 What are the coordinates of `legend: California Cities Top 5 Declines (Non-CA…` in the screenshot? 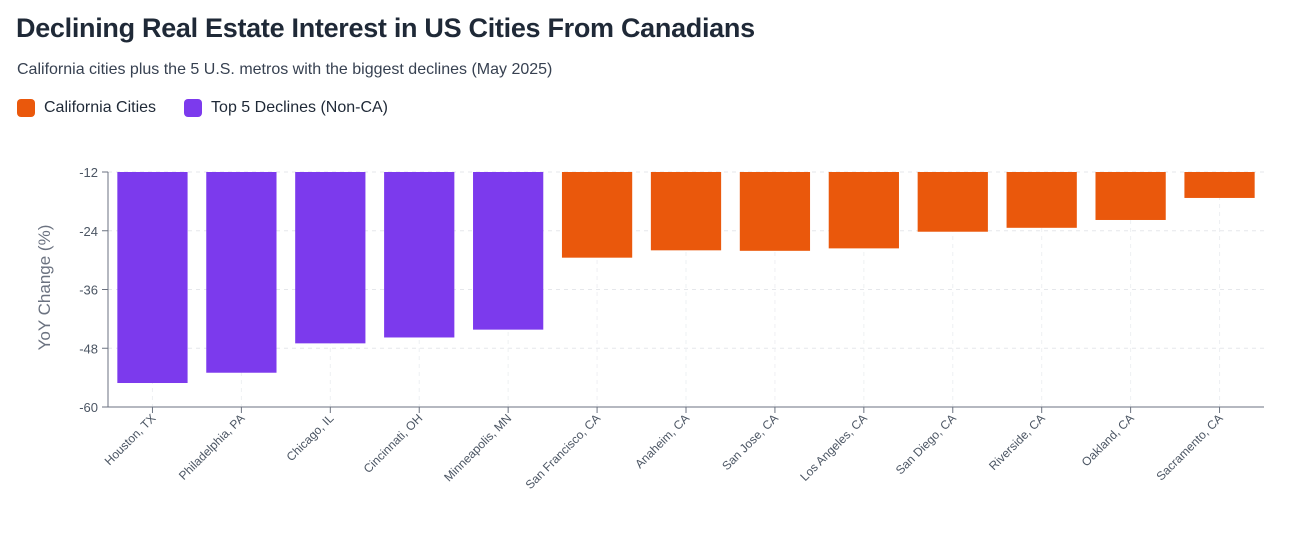 It's located at (216, 108).